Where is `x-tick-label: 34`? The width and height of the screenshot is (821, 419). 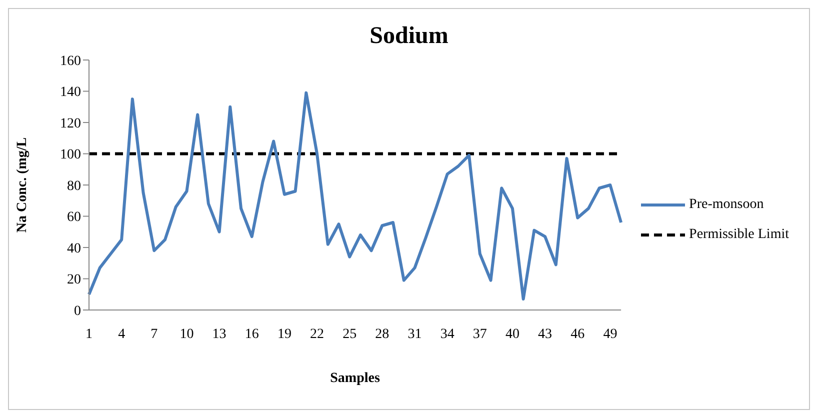 x-tick-label: 34 is located at coordinates (447, 334).